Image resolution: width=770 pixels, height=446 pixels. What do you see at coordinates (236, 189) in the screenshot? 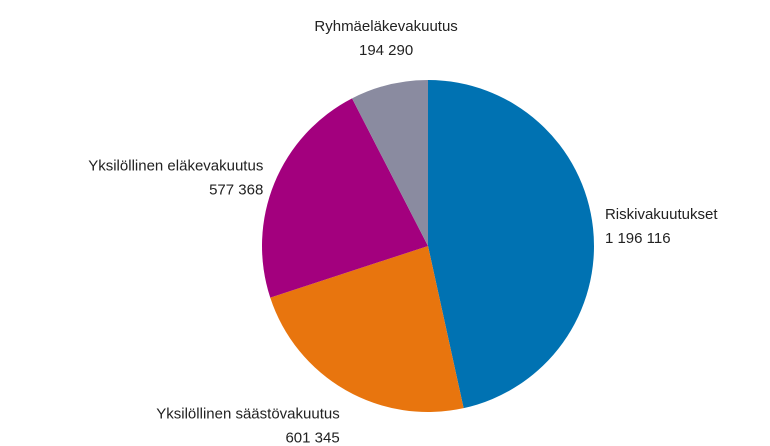
I see `slice-value: 577 368` at bounding box center [236, 189].